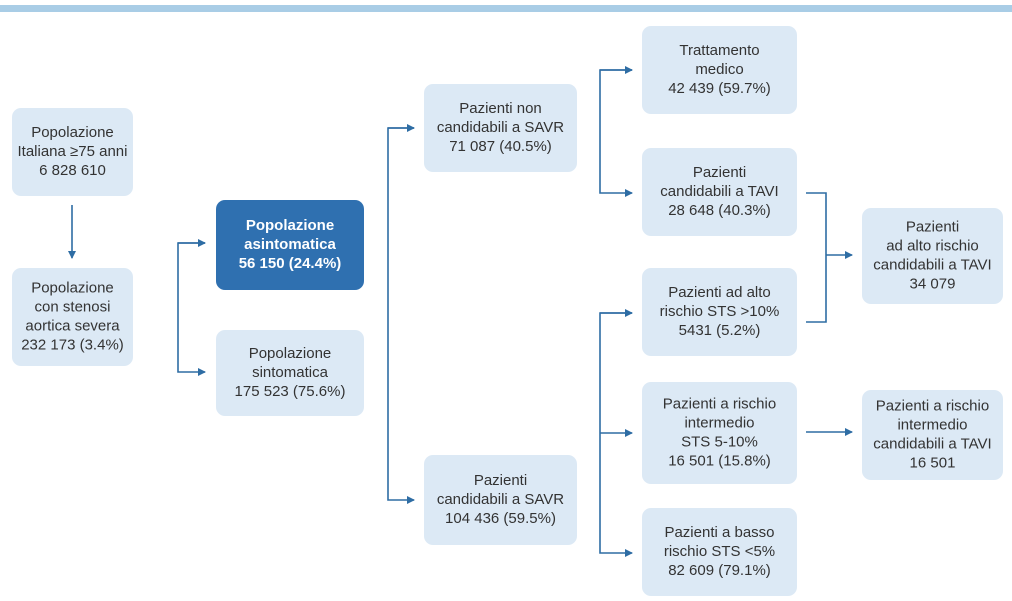 The image size is (1012, 601). I want to click on node-text: 104 436 (59.5%), so click(500, 518).